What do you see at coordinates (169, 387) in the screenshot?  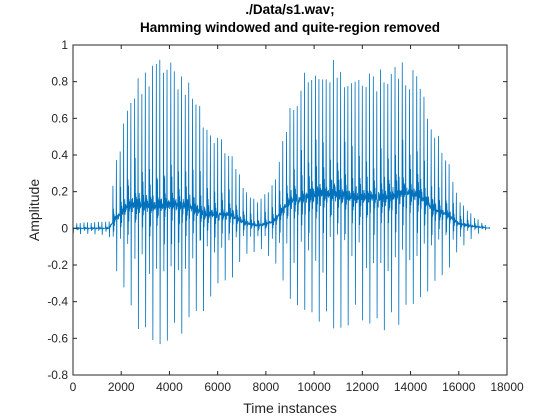 I see `x-tick-label: 4000` at bounding box center [169, 387].